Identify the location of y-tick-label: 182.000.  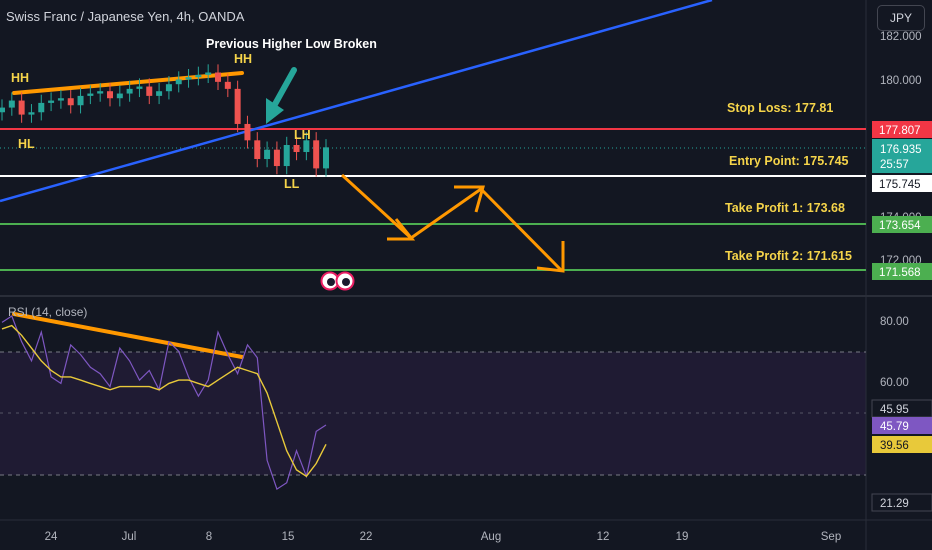
(901, 37).